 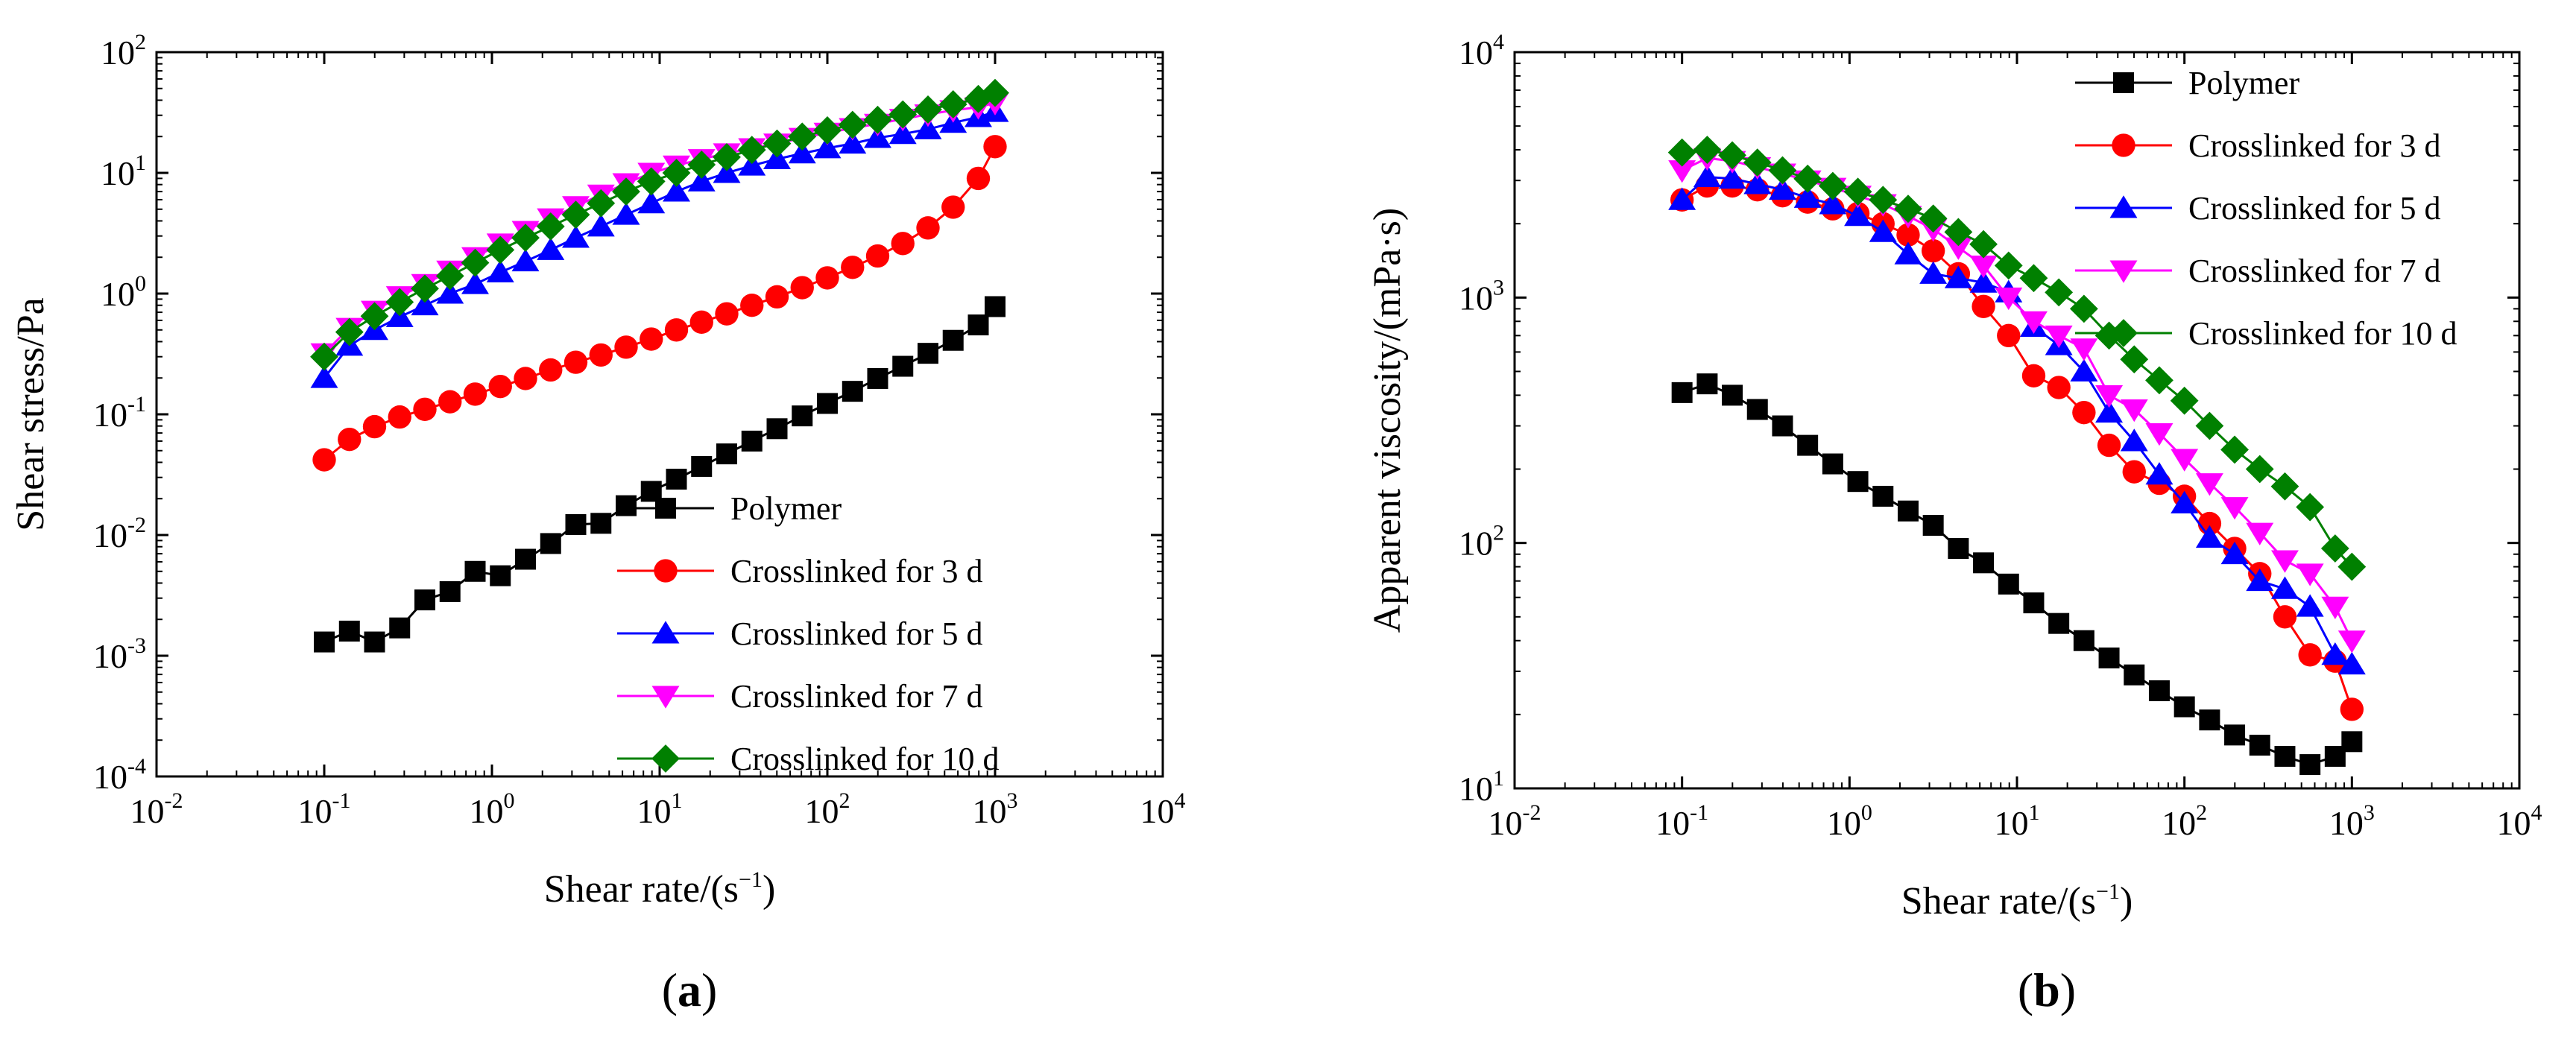 What do you see at coordinates (1481, 787) in the screenshot?
I see `y-tick-label: 10¹` at bounding box center [1481, 787].